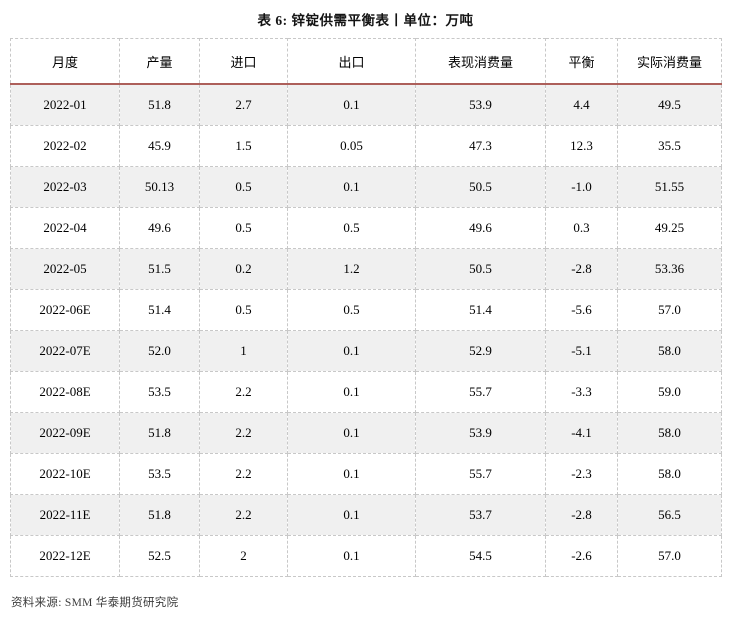 This screenshot has height=622, width=731. I want to click on cell: -5.6, so click(581, 310).